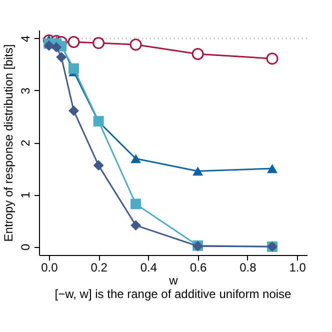  What do you see at coordinates (25, 90) in the screenshot?
I see `y-tick-label: 3` at bounding box center [25, 90].